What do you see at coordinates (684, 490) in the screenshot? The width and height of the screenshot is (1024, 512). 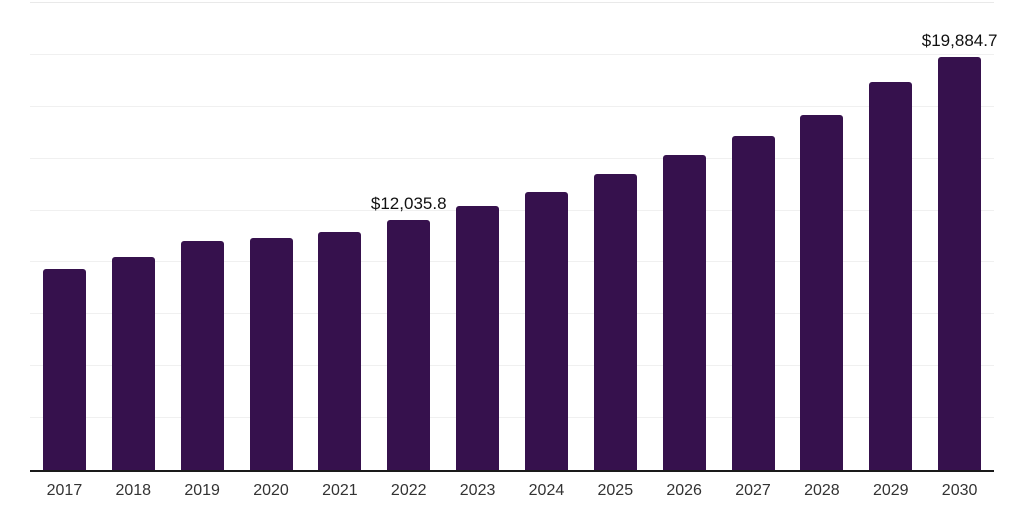 I see `x-tick-2026: 2026` at bounding box center [684, 490].